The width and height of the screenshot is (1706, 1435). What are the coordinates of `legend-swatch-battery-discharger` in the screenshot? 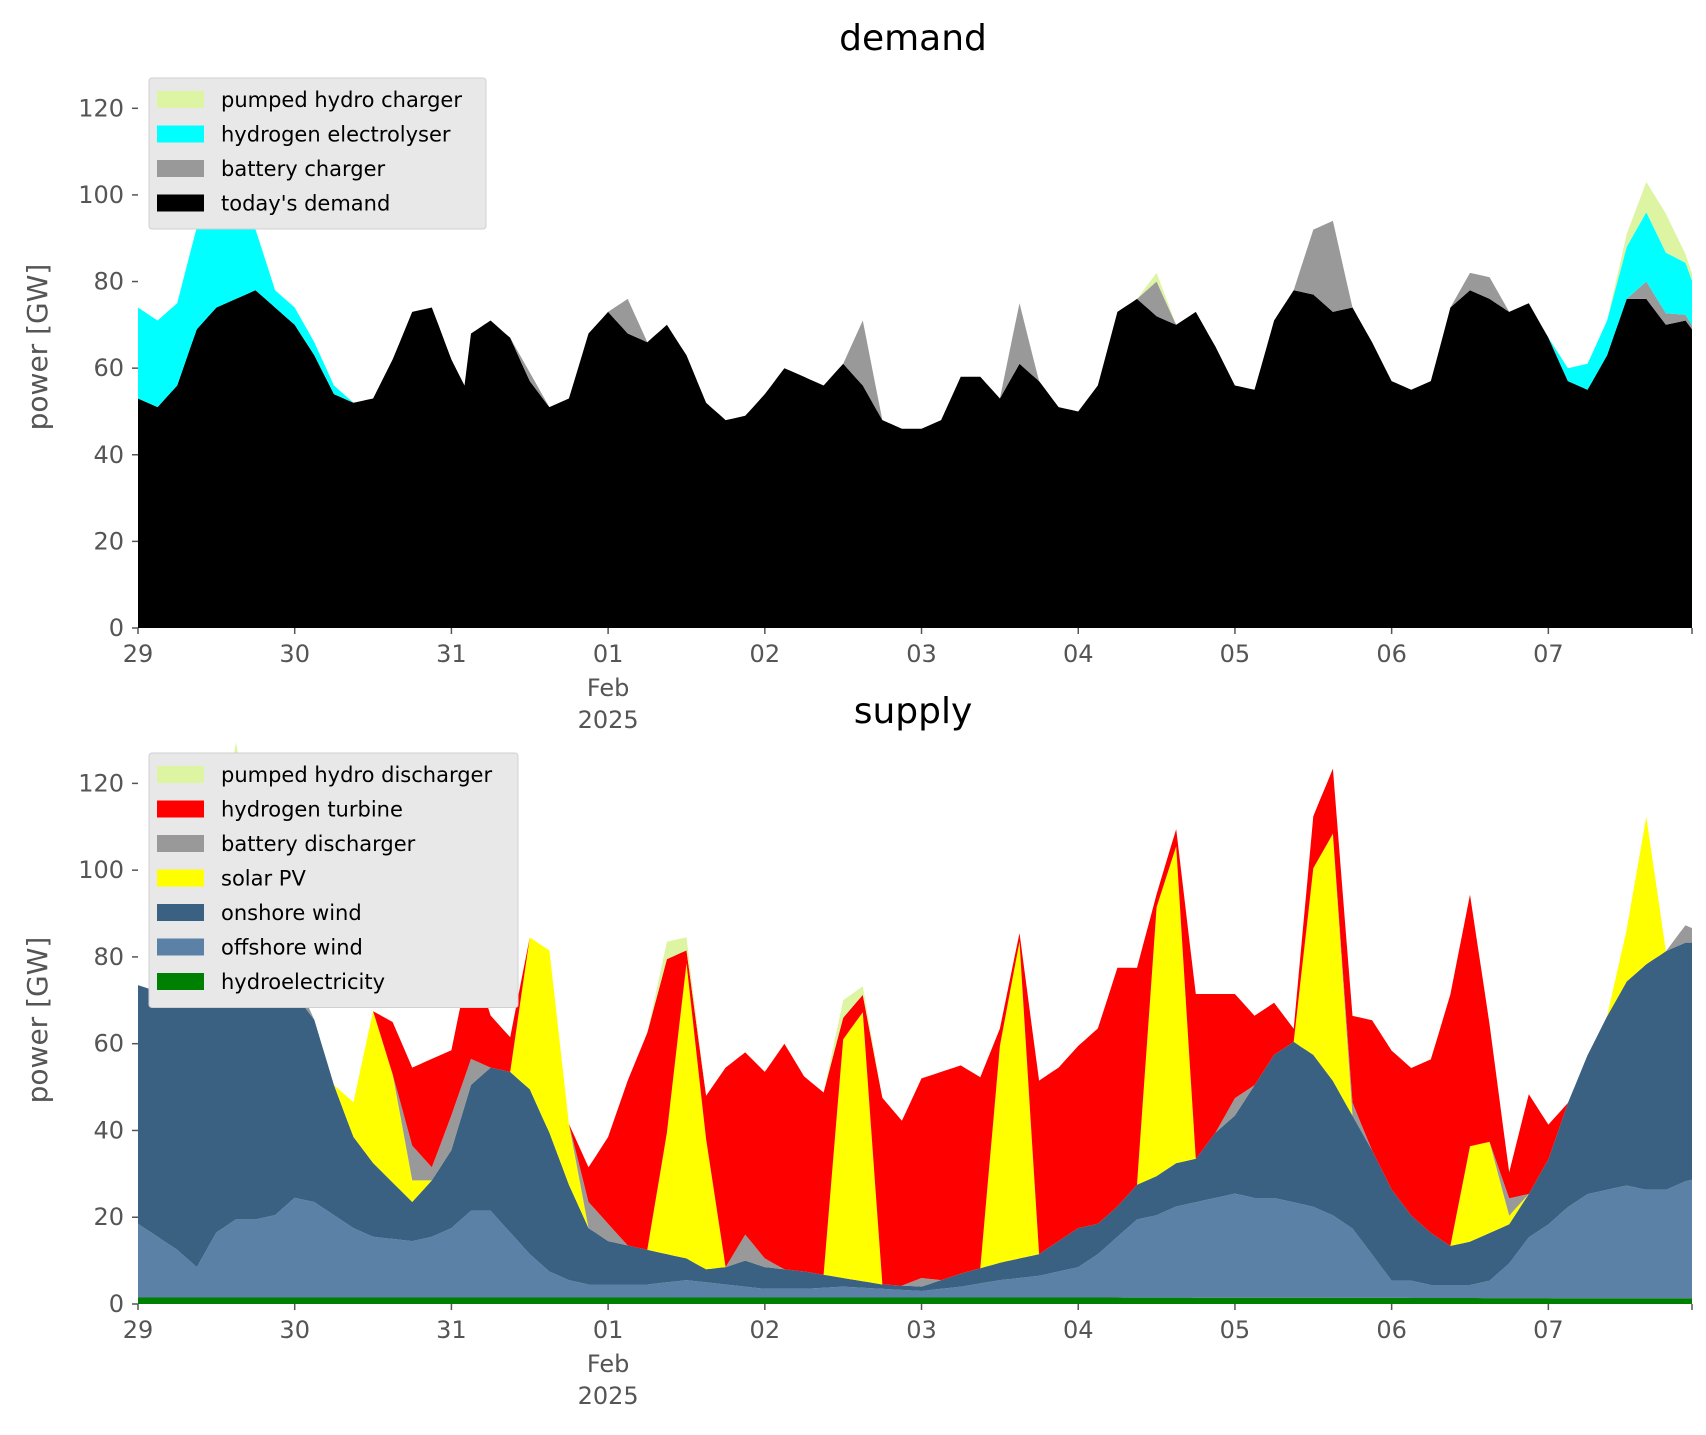 It's located at (180, 843).